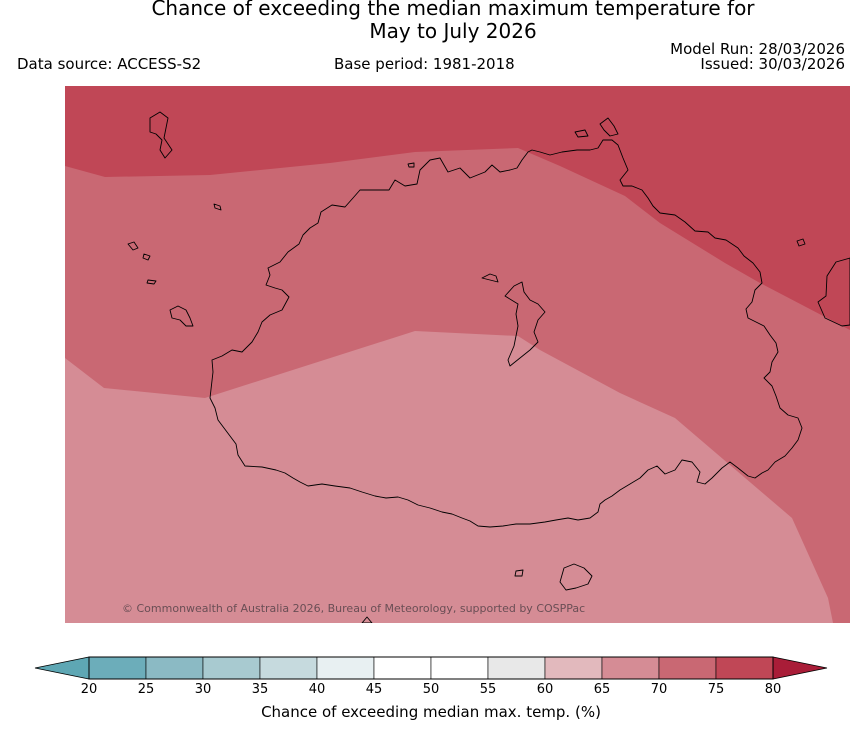 The height and width of the screenshot is (747, 862). Describe the element at coordinates (800, 668) in the screenshot. I see `colorbar-arrow-high` at that location.